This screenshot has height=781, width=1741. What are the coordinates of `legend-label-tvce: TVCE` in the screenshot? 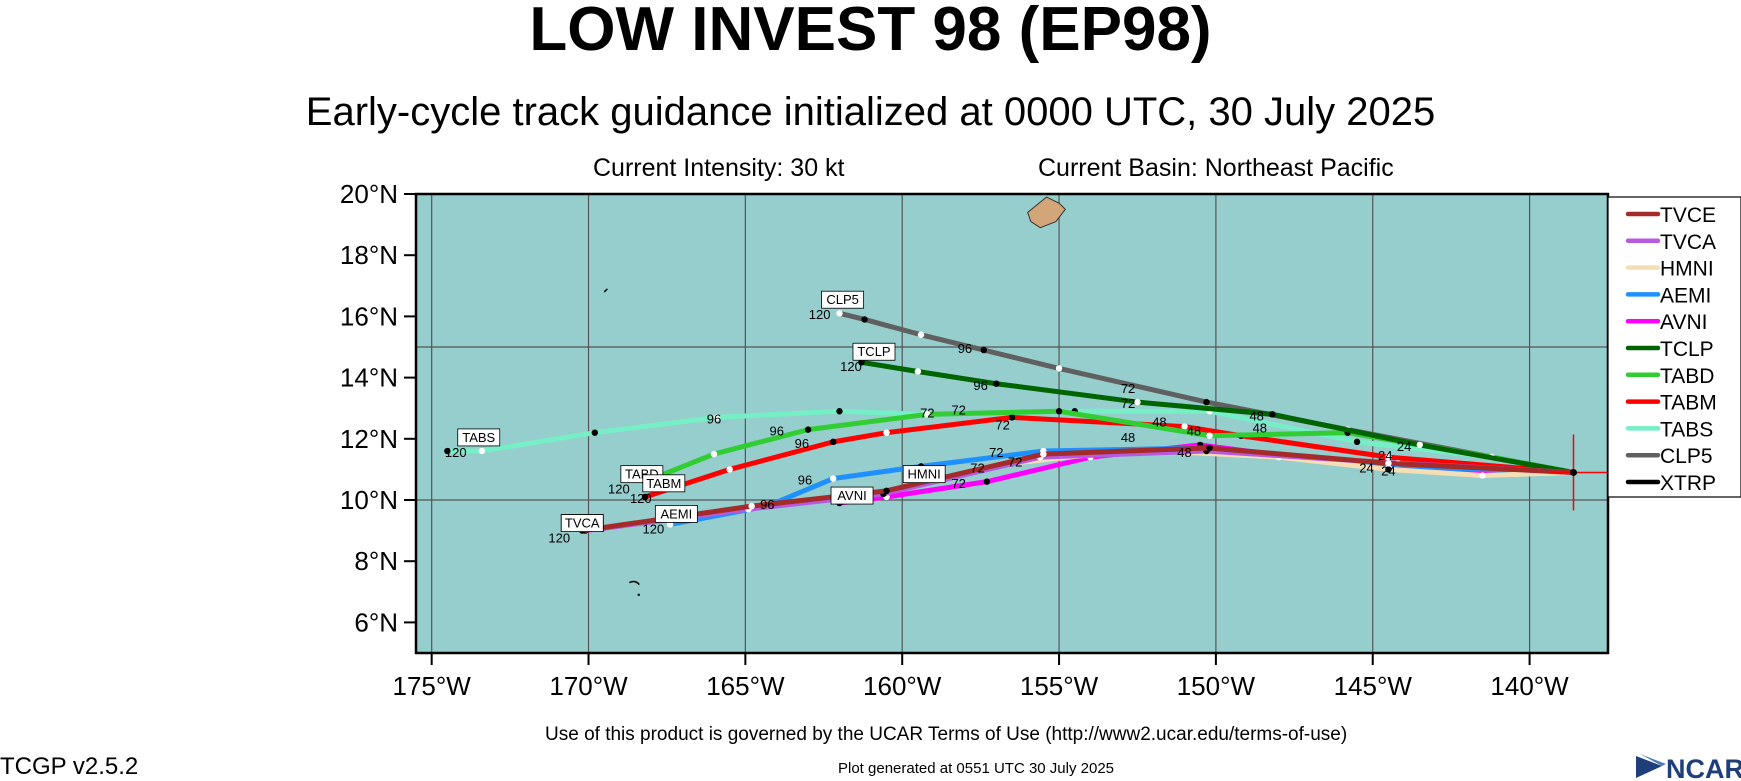 It's located at (1688, 215).